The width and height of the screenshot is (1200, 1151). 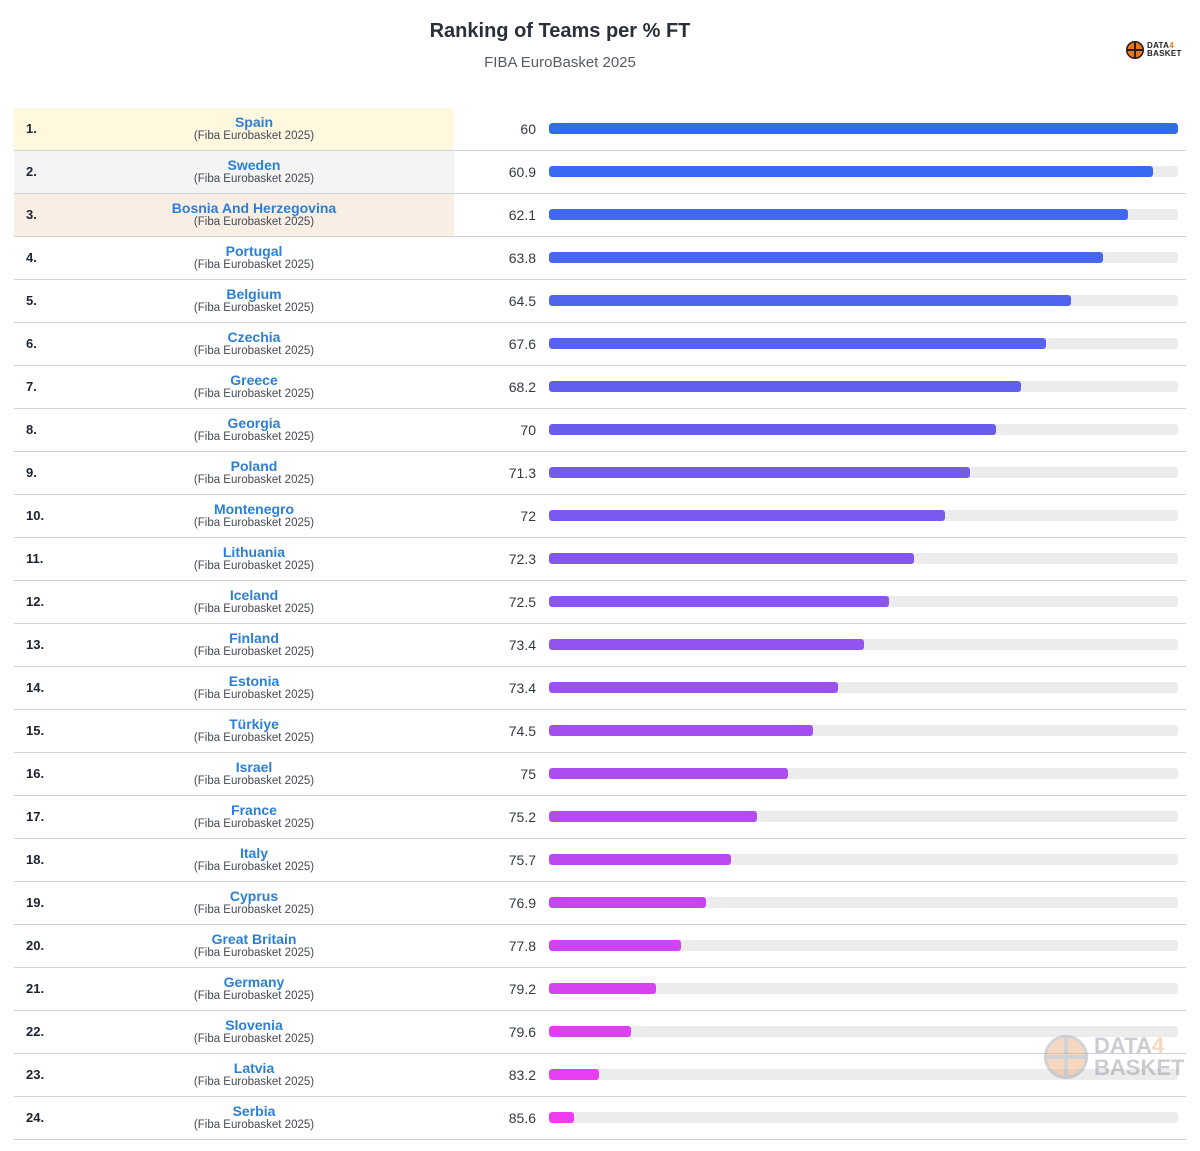 I want to click on team-name-link: Estonia, so click(x=254, y=681).